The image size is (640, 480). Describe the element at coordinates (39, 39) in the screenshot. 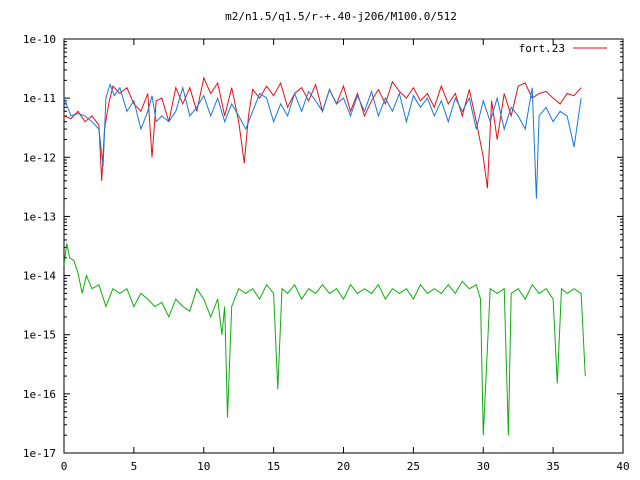

I see `y-tick-label: 1e-10` at that location.